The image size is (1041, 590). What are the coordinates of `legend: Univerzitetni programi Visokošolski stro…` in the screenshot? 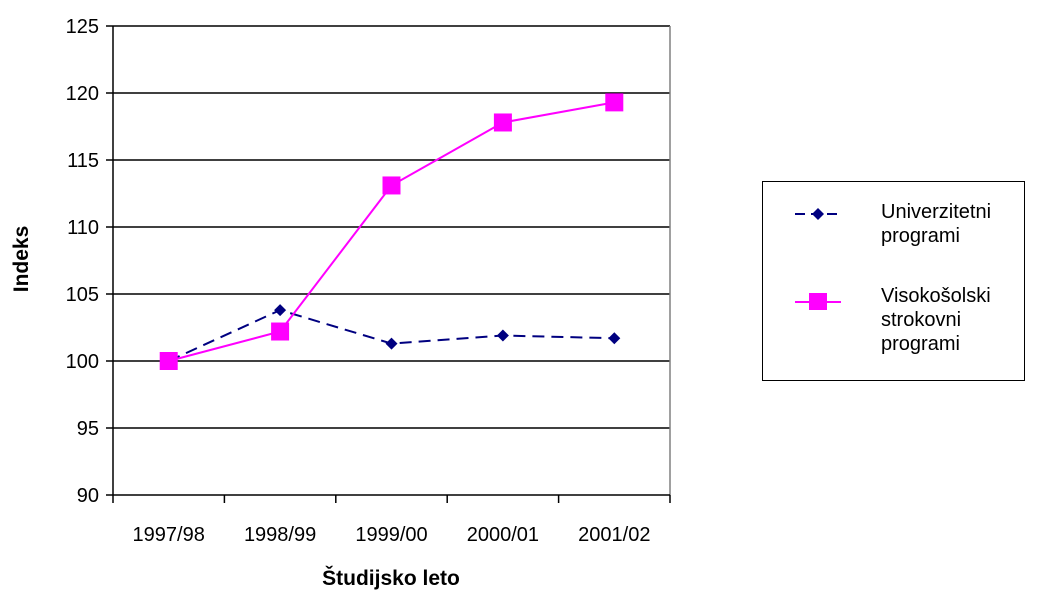 It's located at (893, 281).